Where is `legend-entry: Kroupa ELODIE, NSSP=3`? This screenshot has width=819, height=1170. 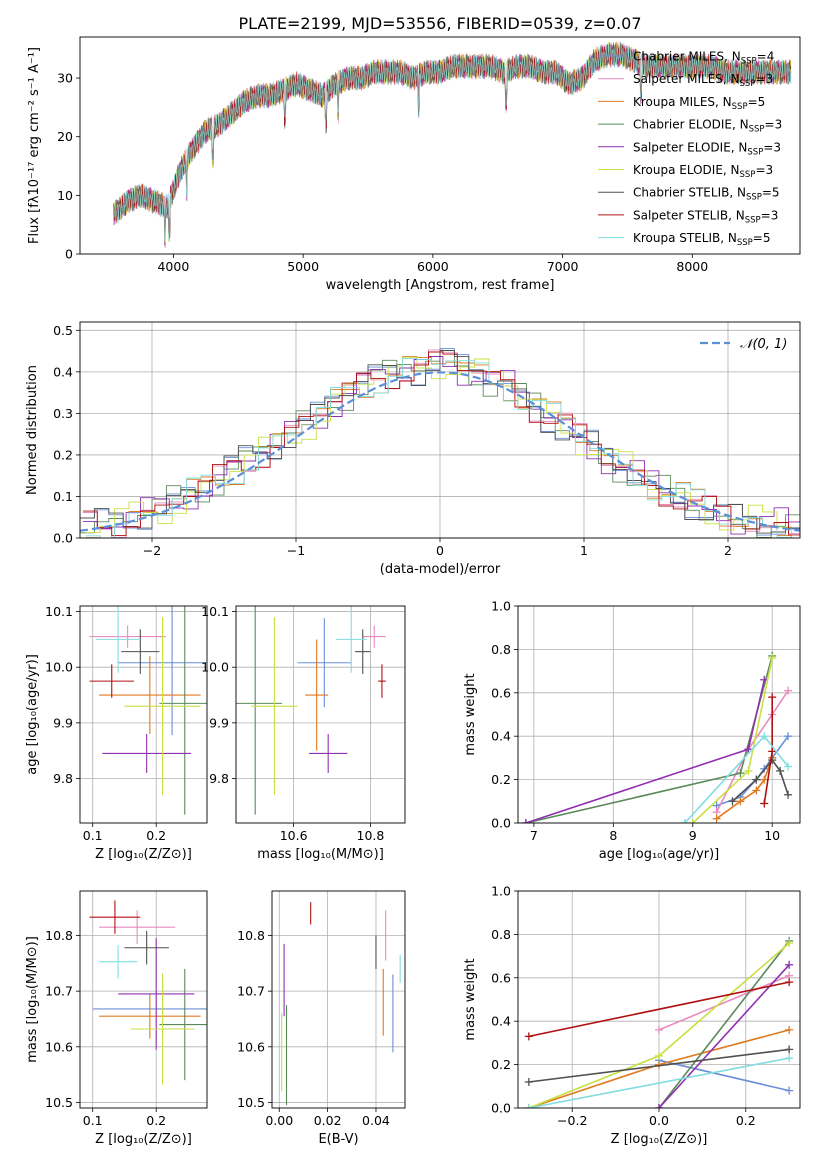
legend-entry: Kroupa ELODIE, NSSP=3 is located at coordinates (703, 171).